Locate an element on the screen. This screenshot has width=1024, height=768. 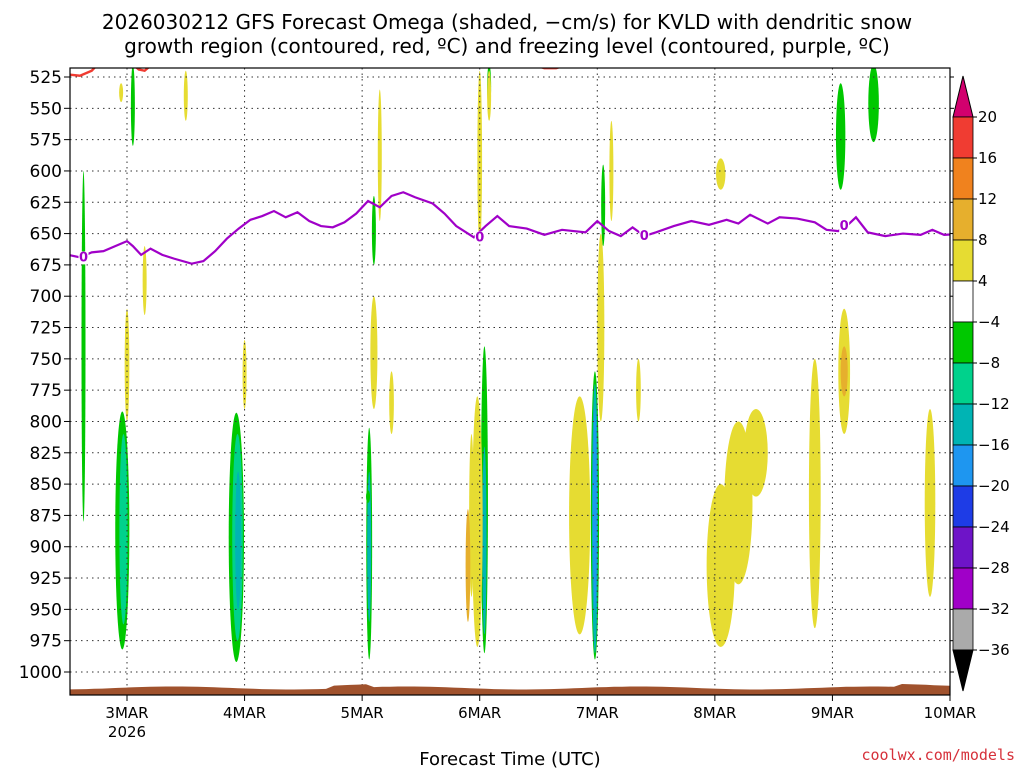
y-tick-label: 575 is located at coordinates (46, 141).